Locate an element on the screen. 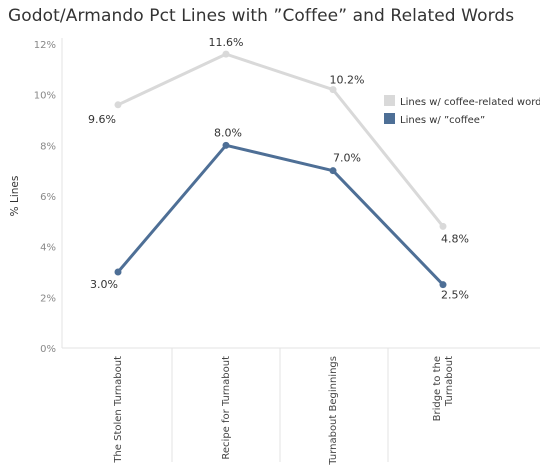  x-tick-label: Recipe for Turnabout is located at coordinates (226, 408).